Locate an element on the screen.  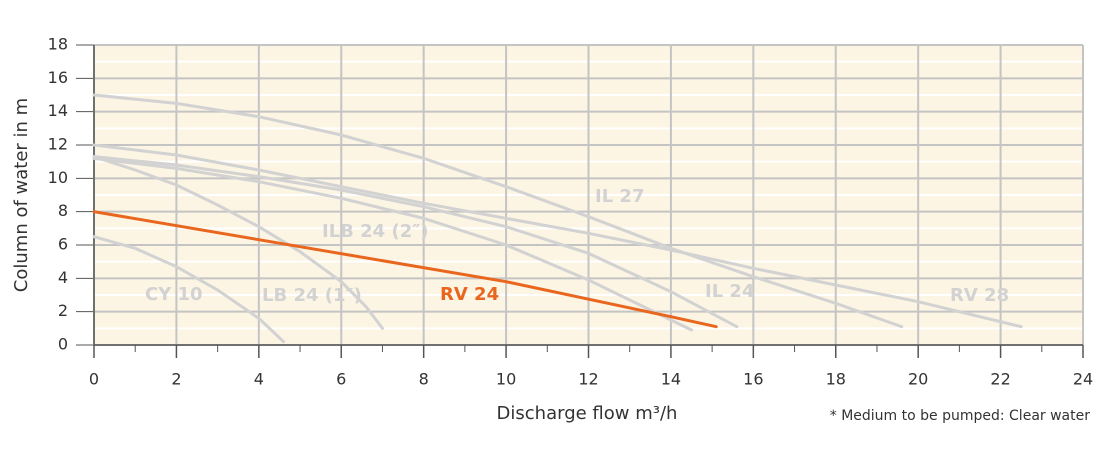
footnote: * Medium to be pumped: Clear water is located at coordinates (960, 416).